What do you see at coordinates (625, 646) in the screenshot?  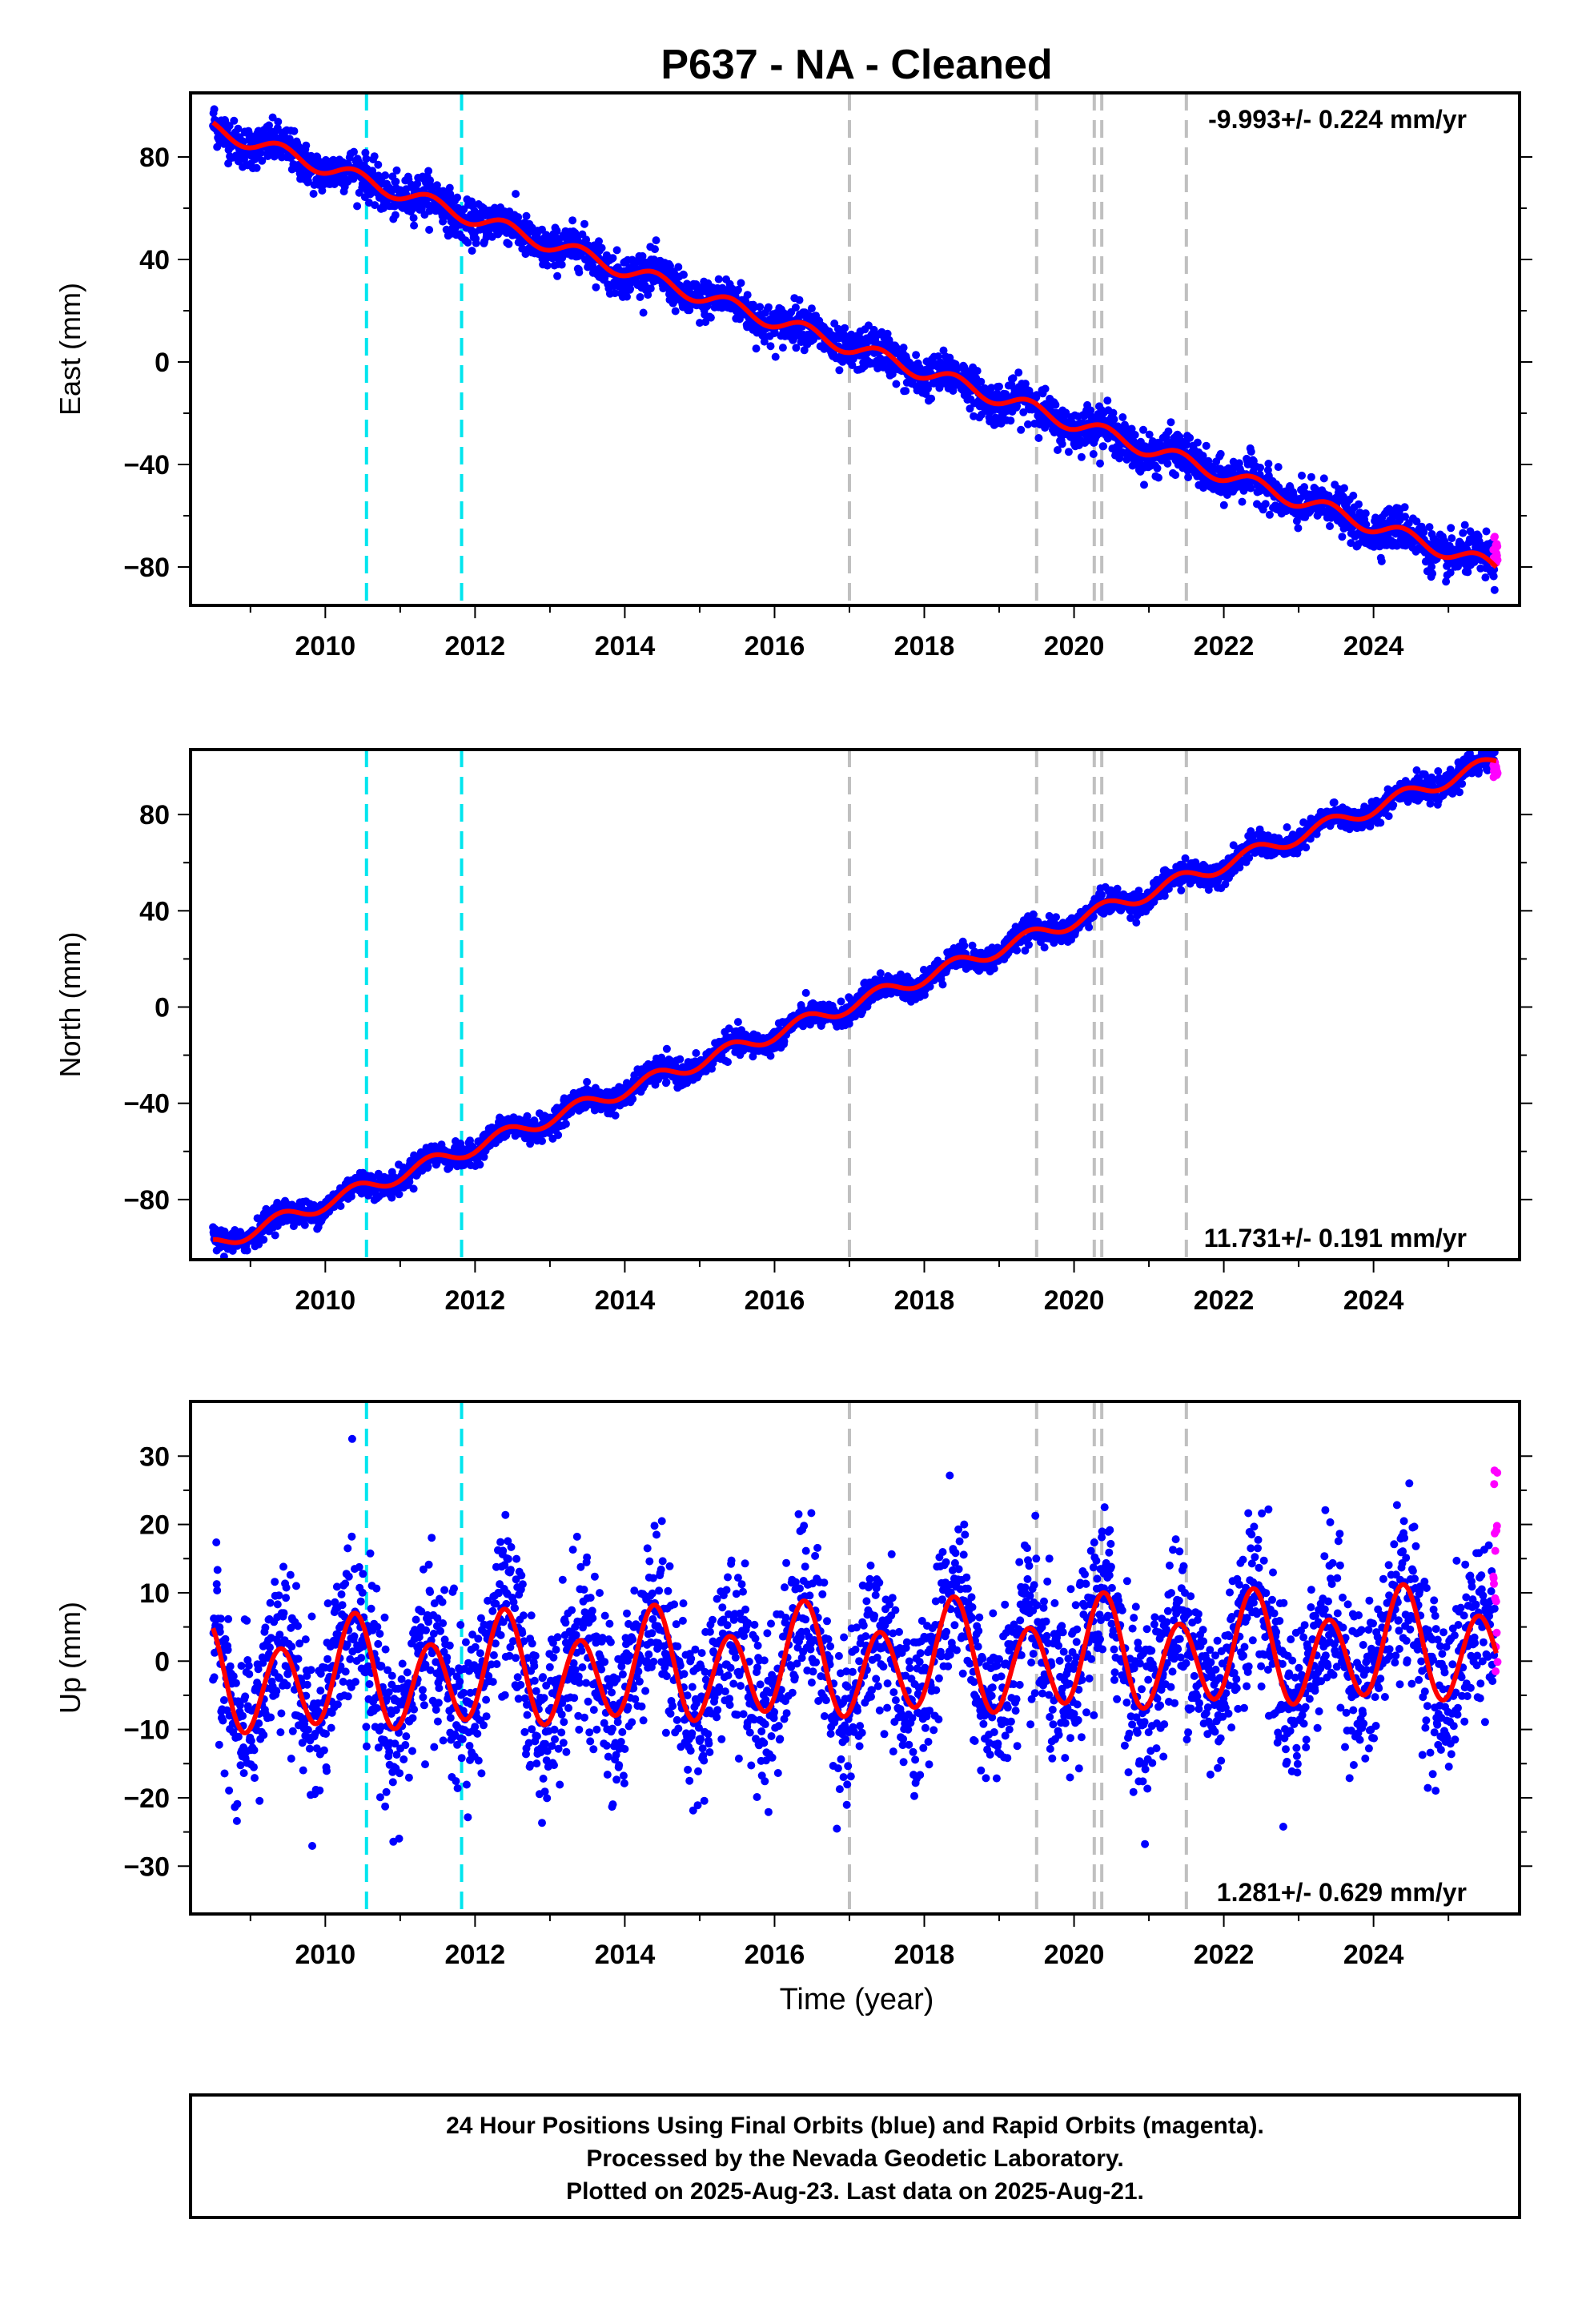 I see `x-tick-label: 2014` at bounding box center [625, 646].